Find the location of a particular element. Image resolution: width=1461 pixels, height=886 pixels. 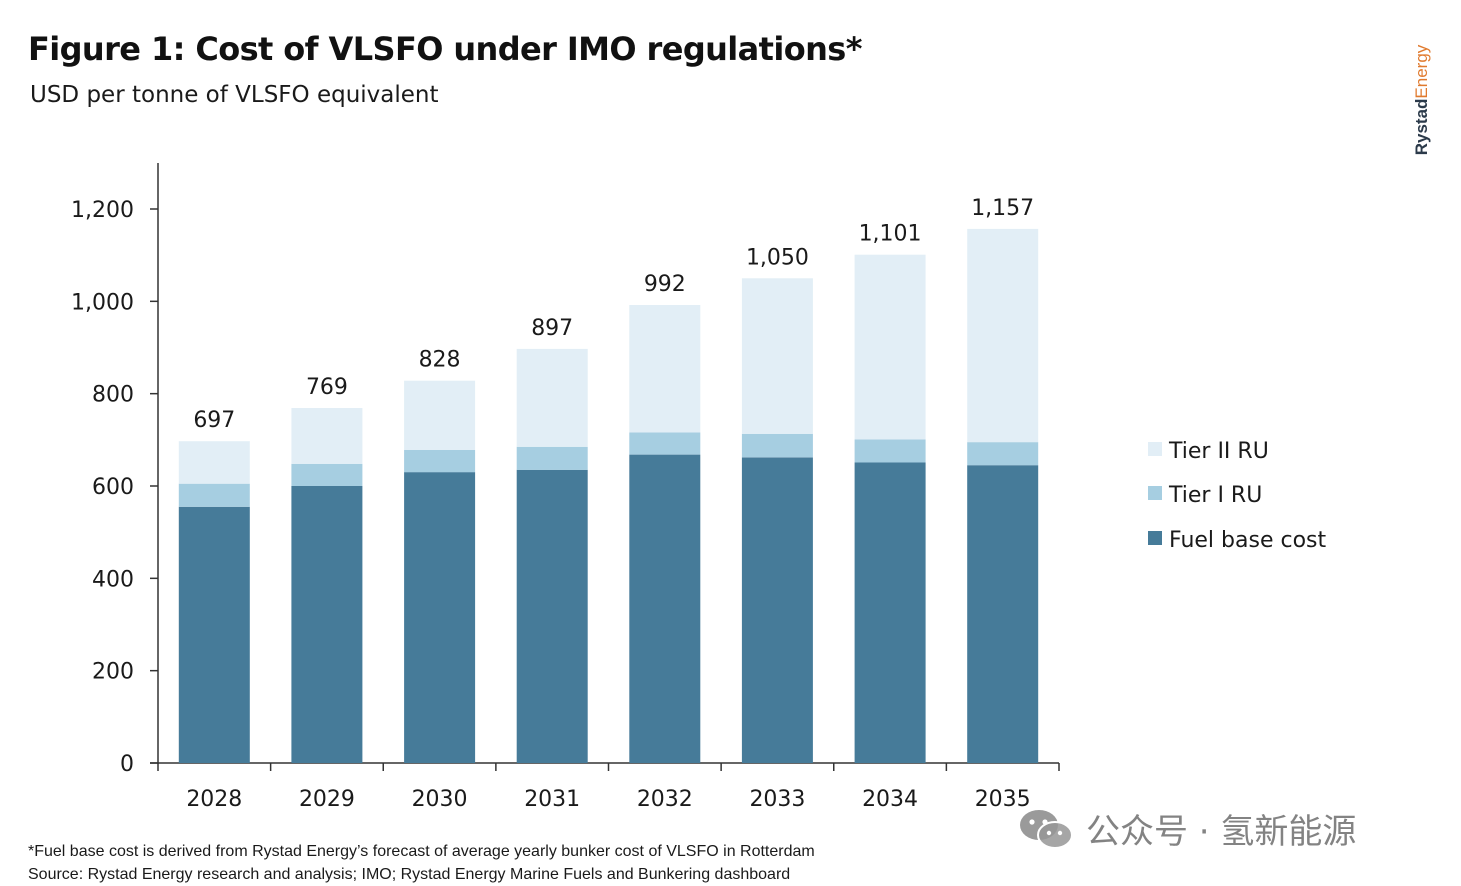

x-tick-label: 2033 is located at coordinates (777, 799).